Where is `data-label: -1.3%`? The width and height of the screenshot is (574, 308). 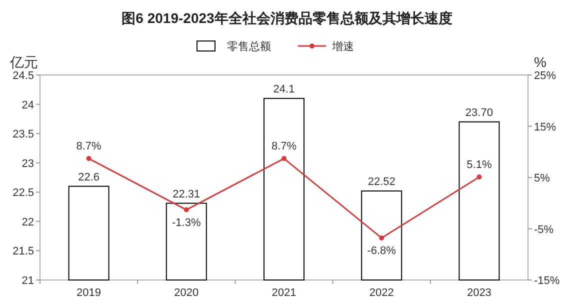
data-label: -1.3% is located at coordinates (186, 222).